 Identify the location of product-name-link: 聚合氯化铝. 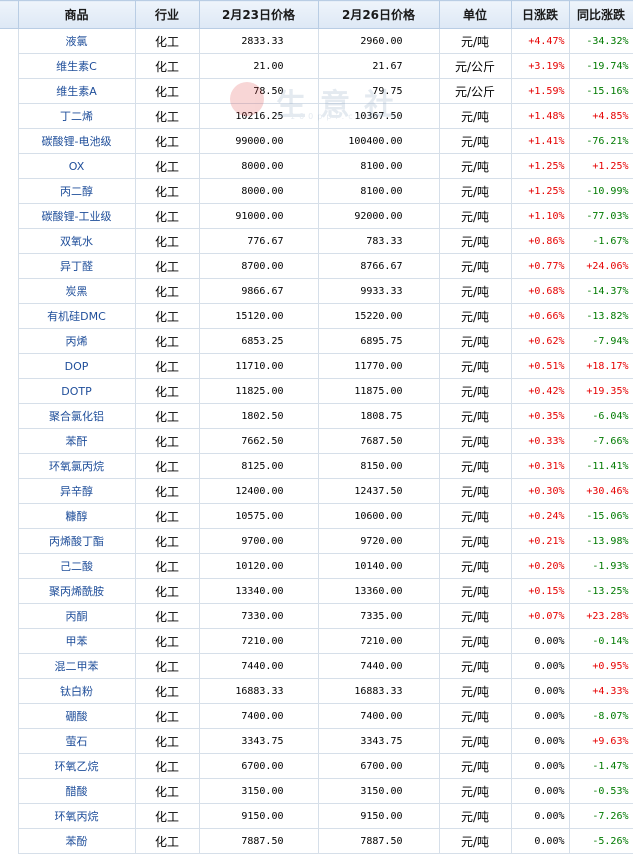
(76, 416).